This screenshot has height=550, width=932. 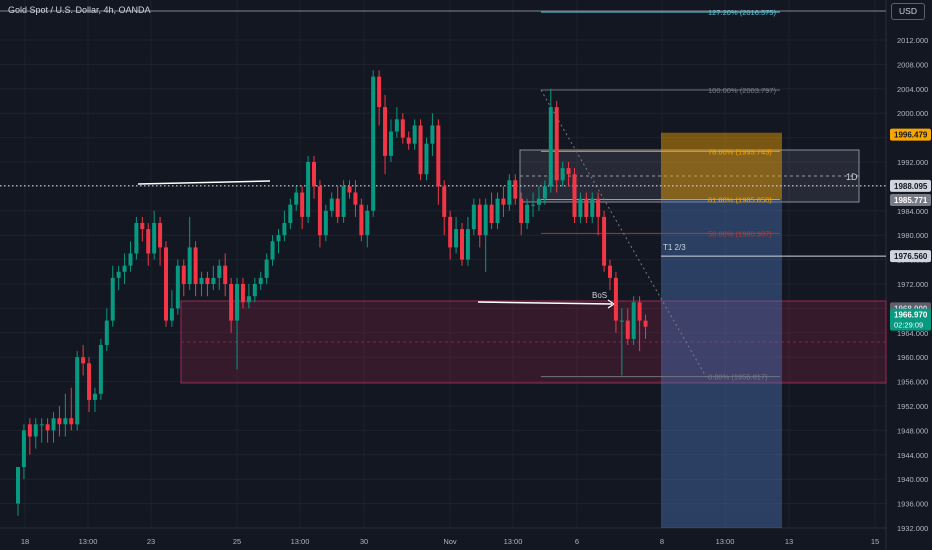 What do you see at coordinates (910, 256) in the screenshot?
I see `price-label-target-level` at bounding box center [910, 256].